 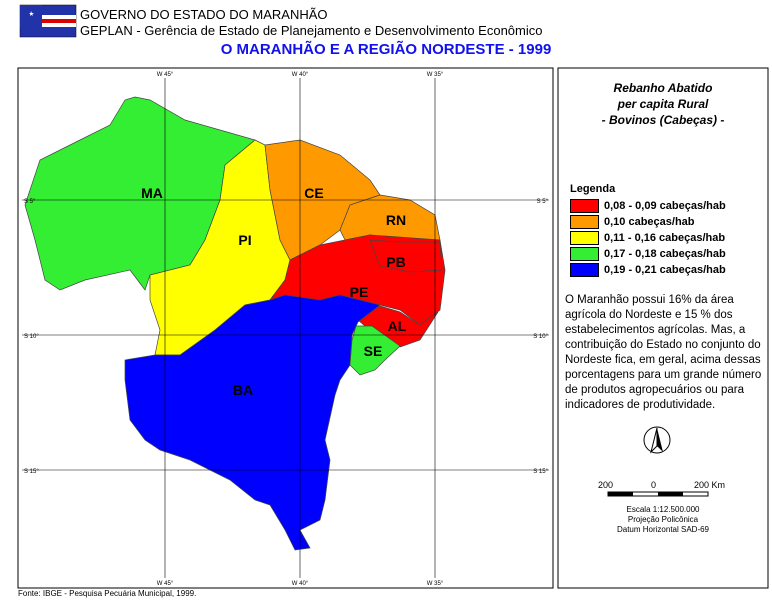 I want to click on legend-item: 0,11 - 0,16 cabeças/hab, so click(x=648, y=238).